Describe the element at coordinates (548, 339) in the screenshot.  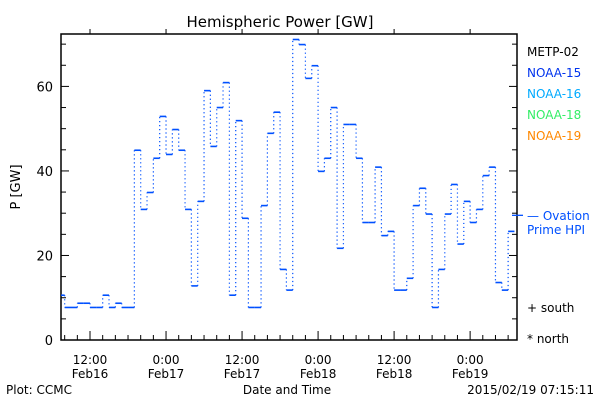
I see `north-marker-legend: * north` at that location.